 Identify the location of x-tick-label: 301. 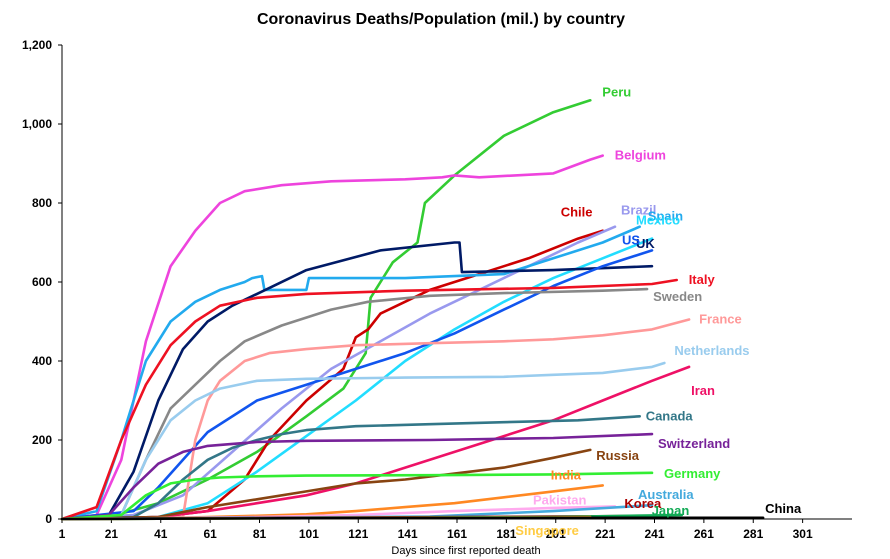
(803, 534).